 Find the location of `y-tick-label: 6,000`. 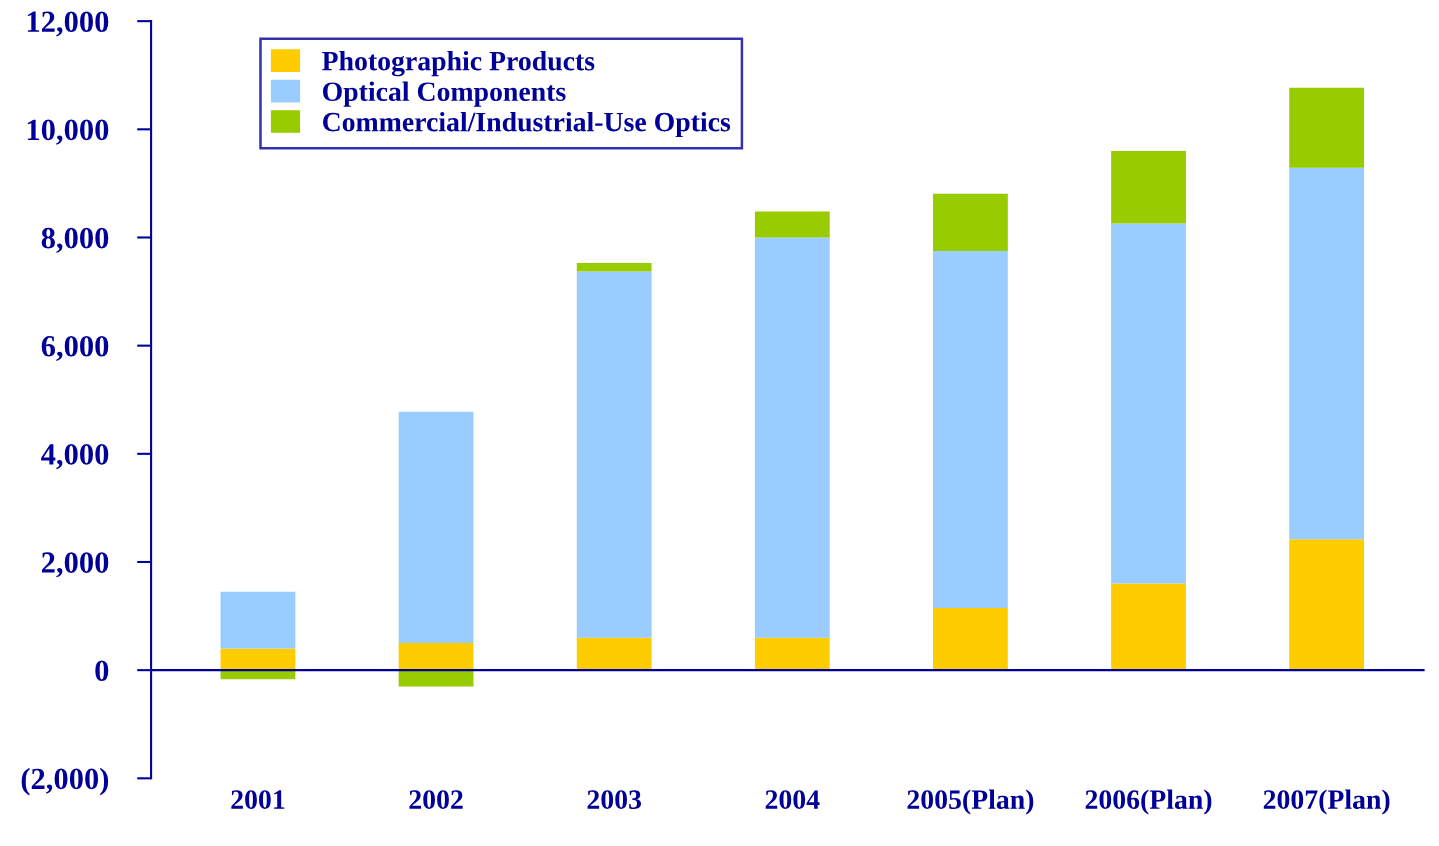

y-tick-label: 6,000 is located at coordinates (75, 348).